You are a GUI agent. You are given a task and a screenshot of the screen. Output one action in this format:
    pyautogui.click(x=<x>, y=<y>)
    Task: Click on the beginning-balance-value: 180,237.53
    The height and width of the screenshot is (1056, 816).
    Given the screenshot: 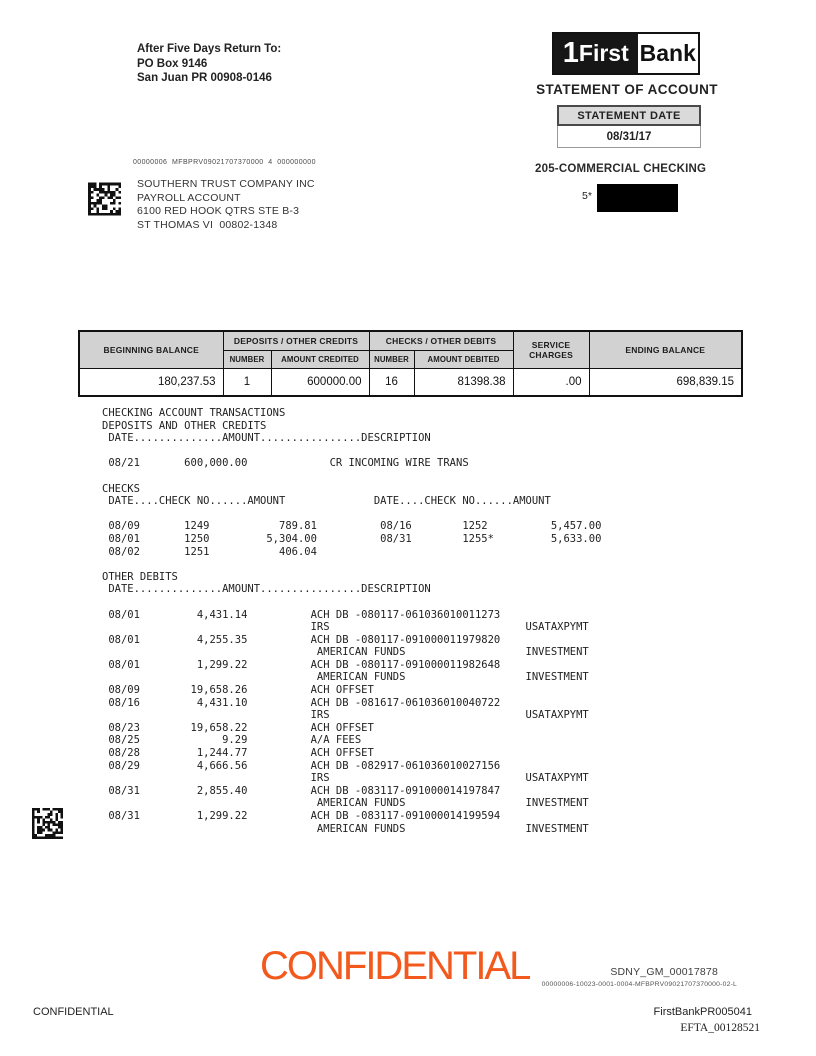 What is the action you would take?
    pyautogui.click(x=151, y=382)
    